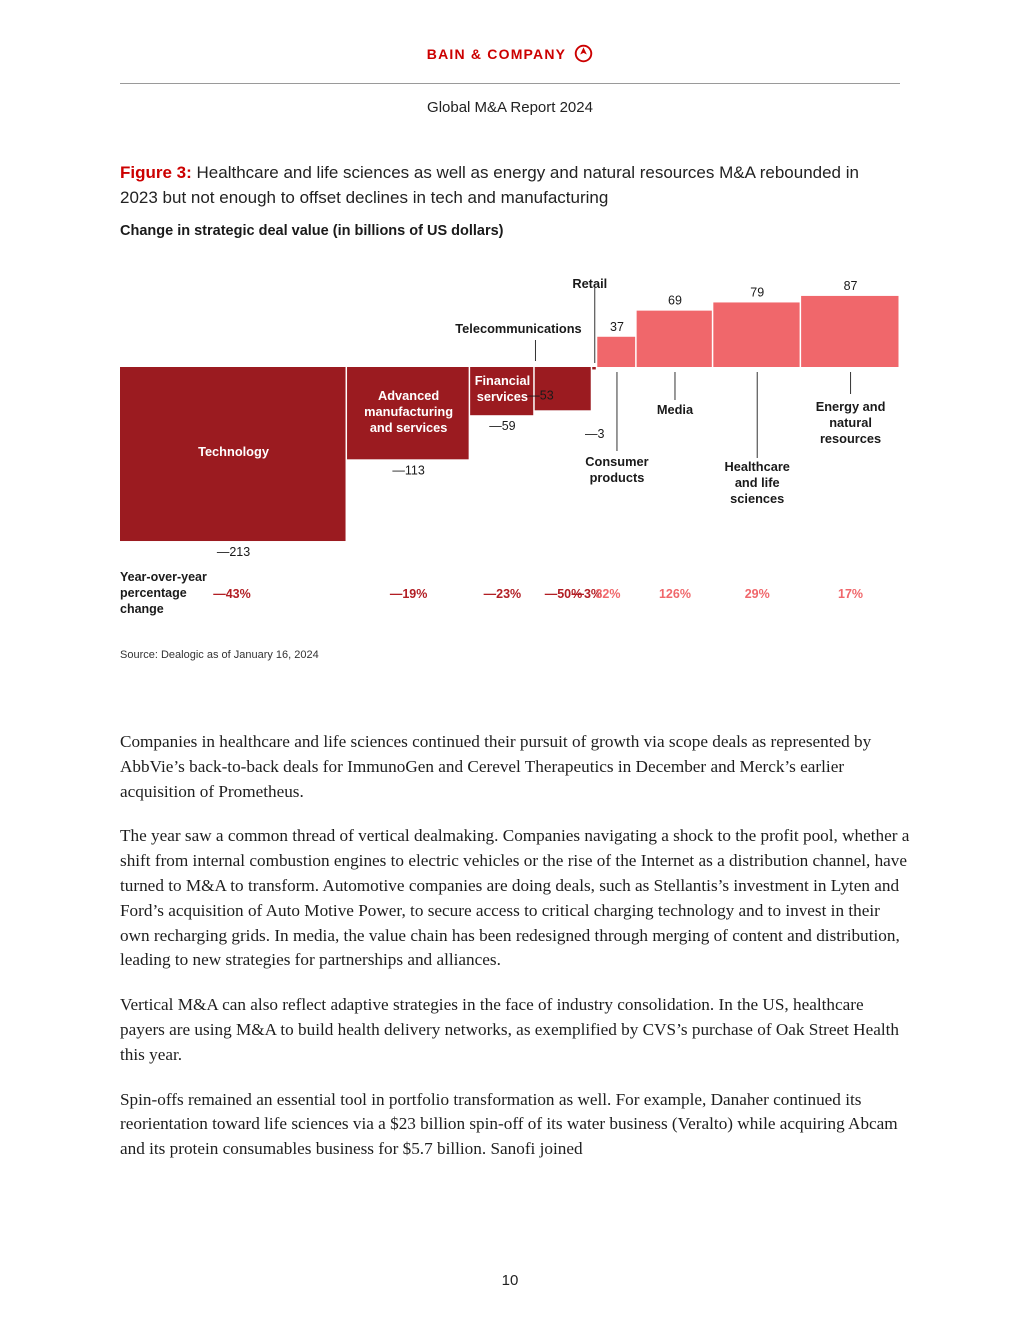  What do you see at coordinates (502, 426) in the screenshot?
I see `value-label-financial-services: —59` at bounding box center [502, 426].